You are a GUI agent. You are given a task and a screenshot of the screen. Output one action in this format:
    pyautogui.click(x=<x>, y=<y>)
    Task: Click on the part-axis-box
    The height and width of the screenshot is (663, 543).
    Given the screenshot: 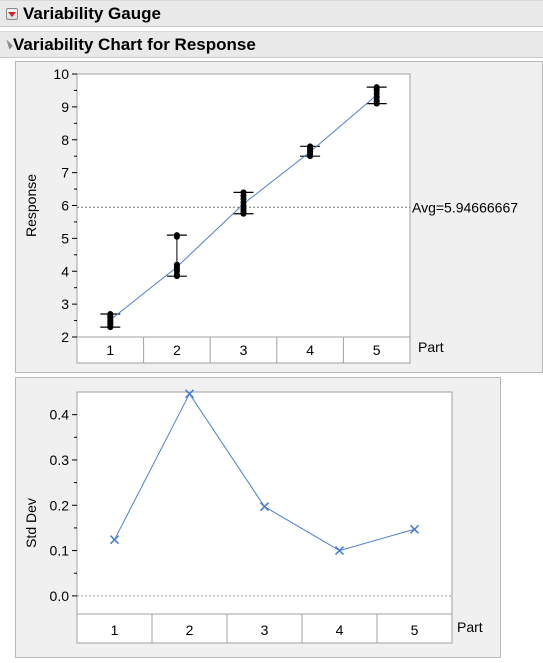 What is the action you would take?
    pyautogui.click(x=243, y=350)
    